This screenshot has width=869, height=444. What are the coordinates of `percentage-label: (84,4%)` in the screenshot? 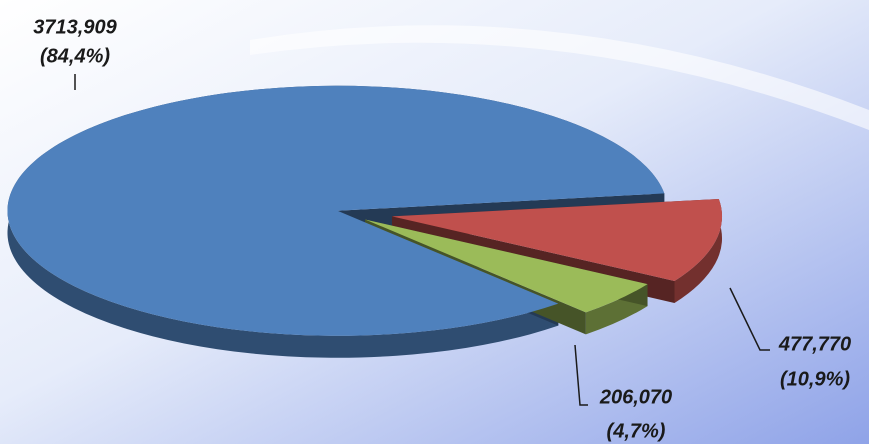 It's located at (75, 56).